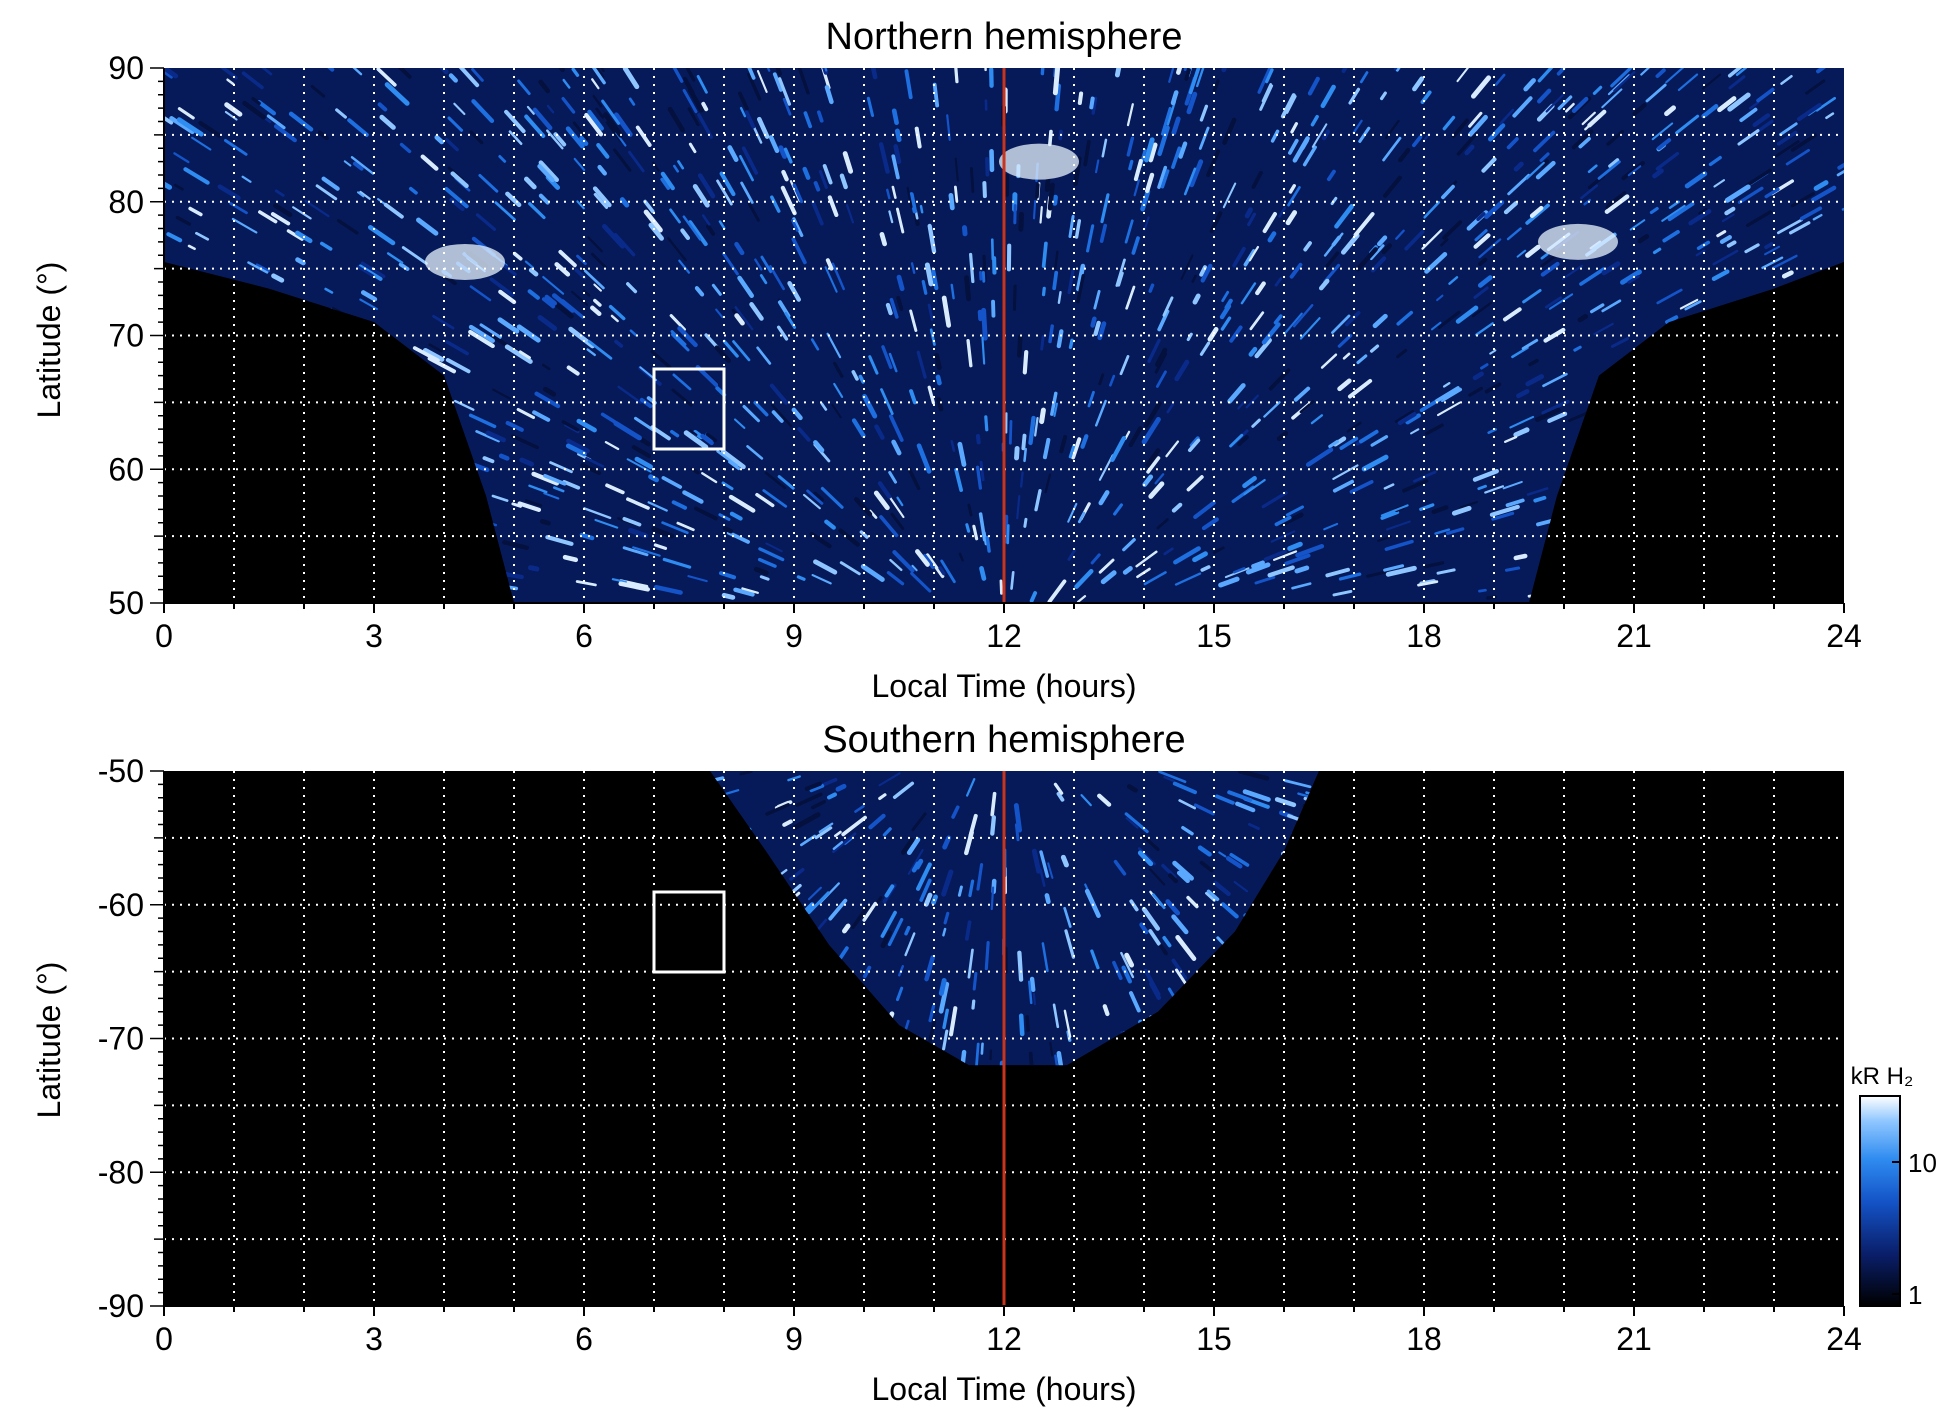  What do you see at coordinates (1915, 1295) in the screenshot?
I see `colorbar-tick-label-1: 1` at bounding box center [1915, 1295].